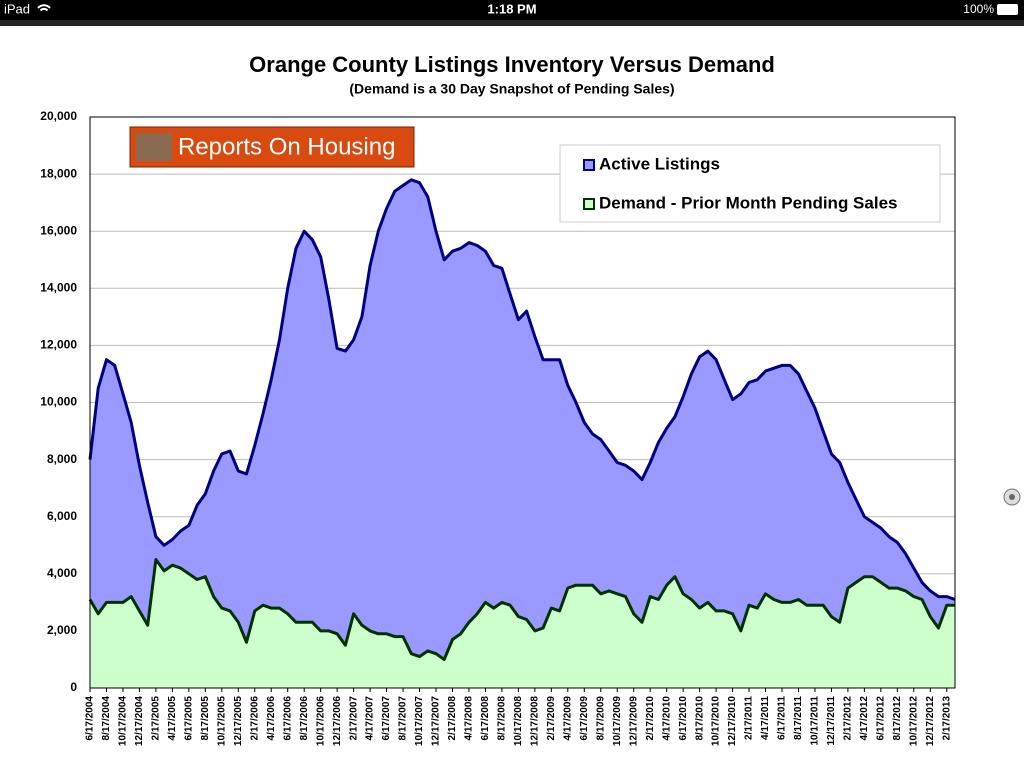 The image size is (1024, 773). Describe the element at coordinates (584, 718) in the screenshot. I see `x-tick-label: 6/17/2009` at that location.